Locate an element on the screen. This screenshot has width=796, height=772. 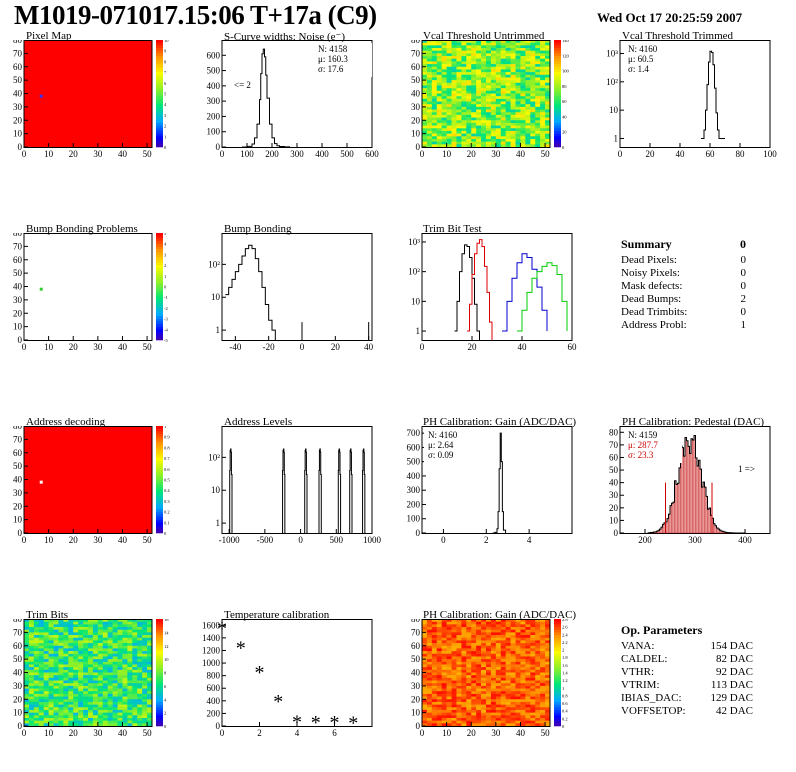
palette-label: 0.6 is located at coordinates (167, 469).